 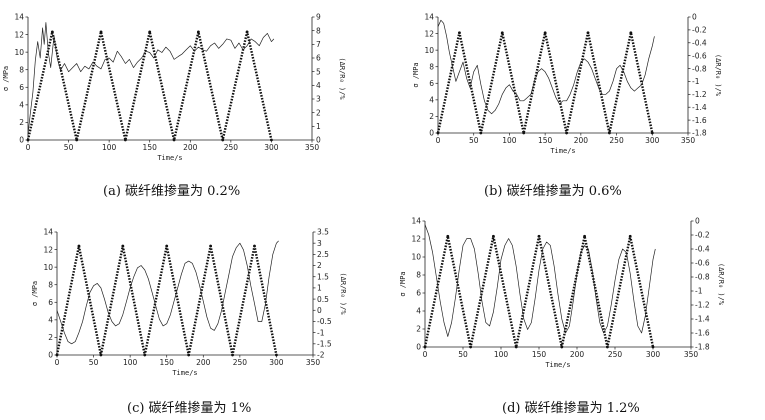 I want to click on y2-tick-label: 8, so click(x=318, y=30).